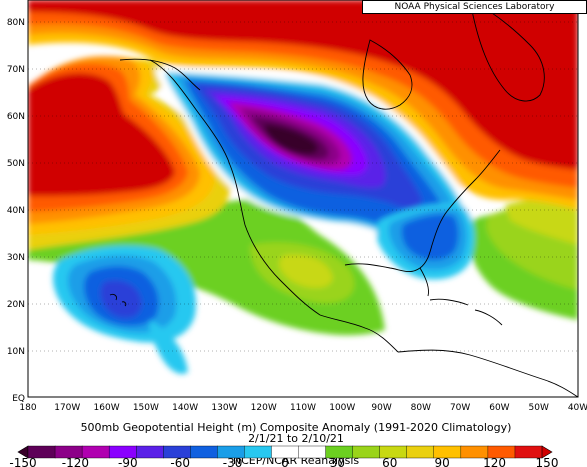 The height and width of the screenshot is (467, 587). Describe the element at coordinates (160, 74) in the screenshot. I see `alaska-coast` at that location.